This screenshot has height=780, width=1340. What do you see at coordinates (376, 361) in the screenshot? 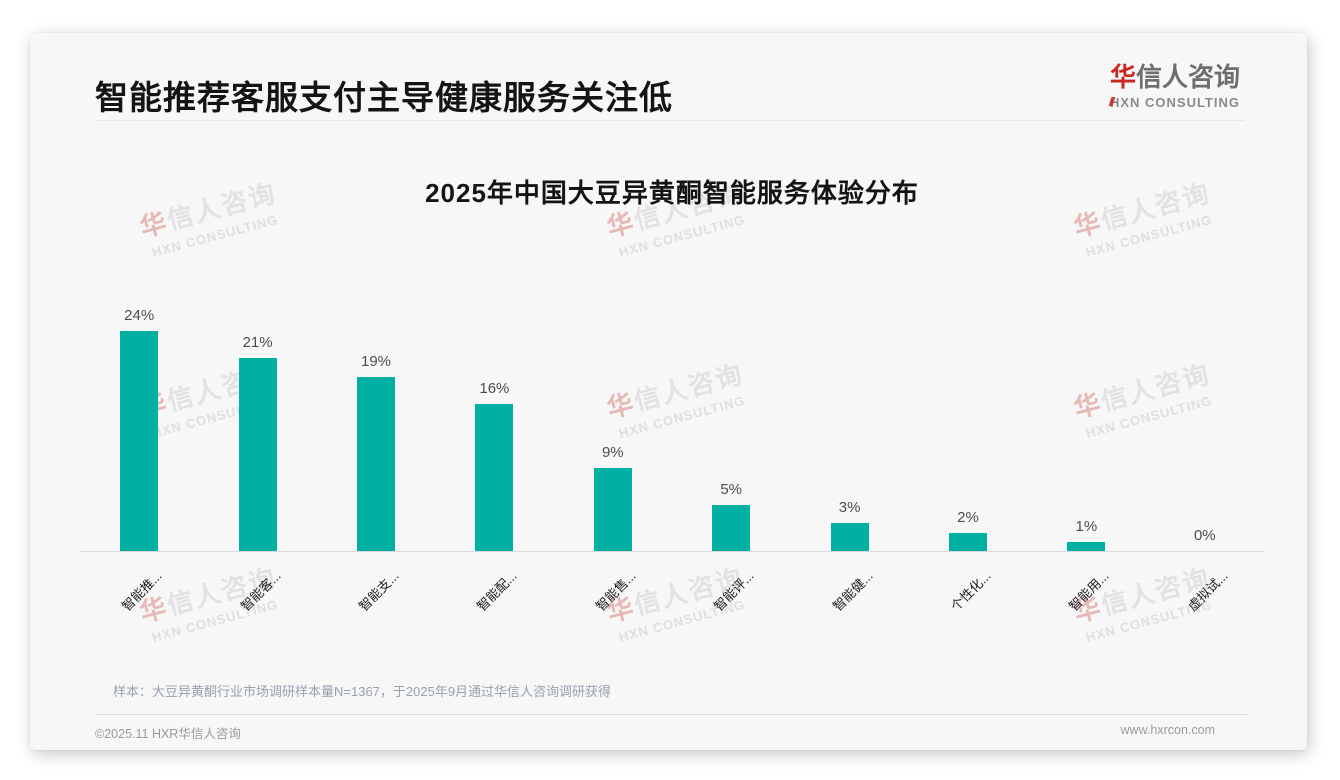
I see `bar-value-label: 19%` at bounding box center [376, 361].